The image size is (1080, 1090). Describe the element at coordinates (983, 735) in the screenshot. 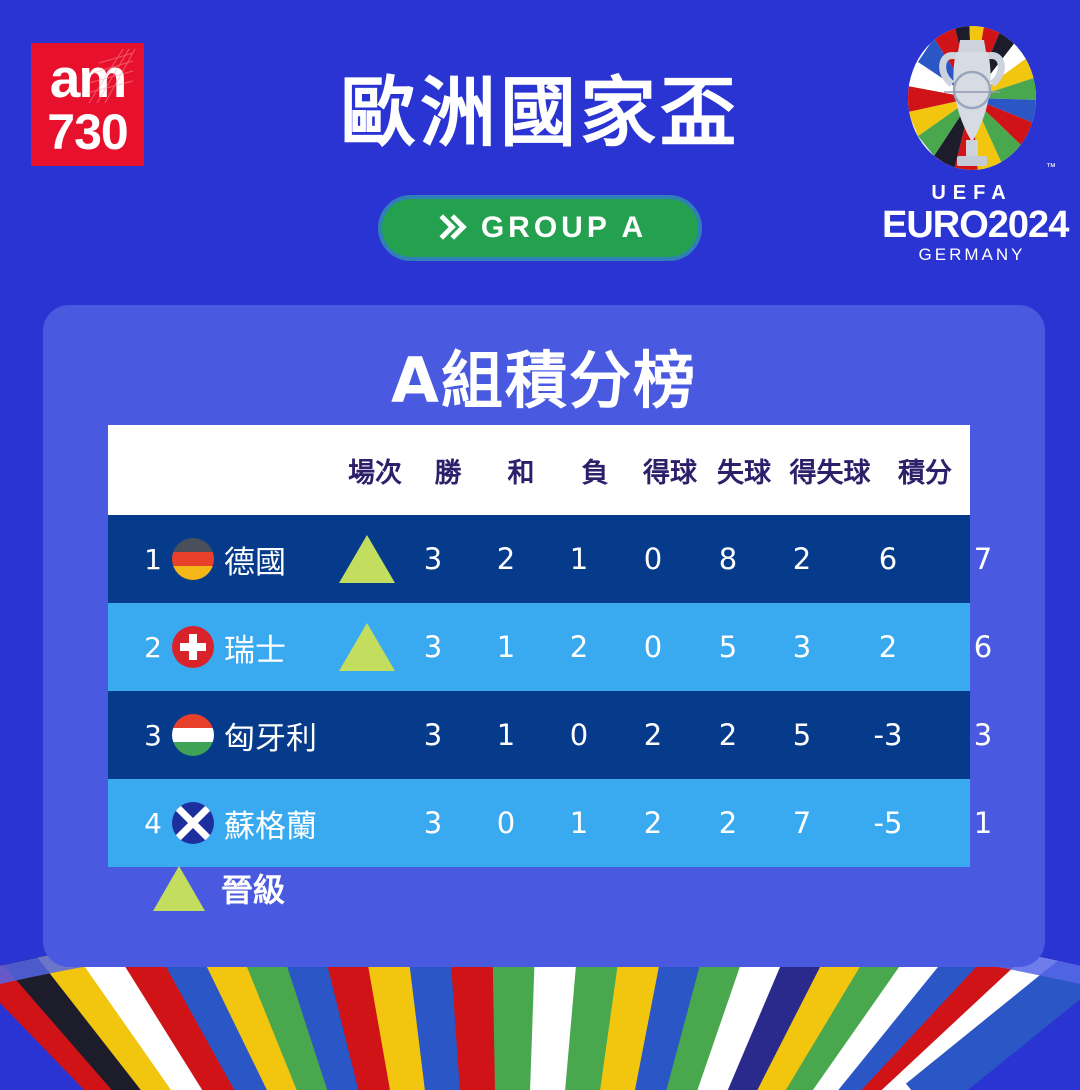

I see `cell-points: 3` at that location.